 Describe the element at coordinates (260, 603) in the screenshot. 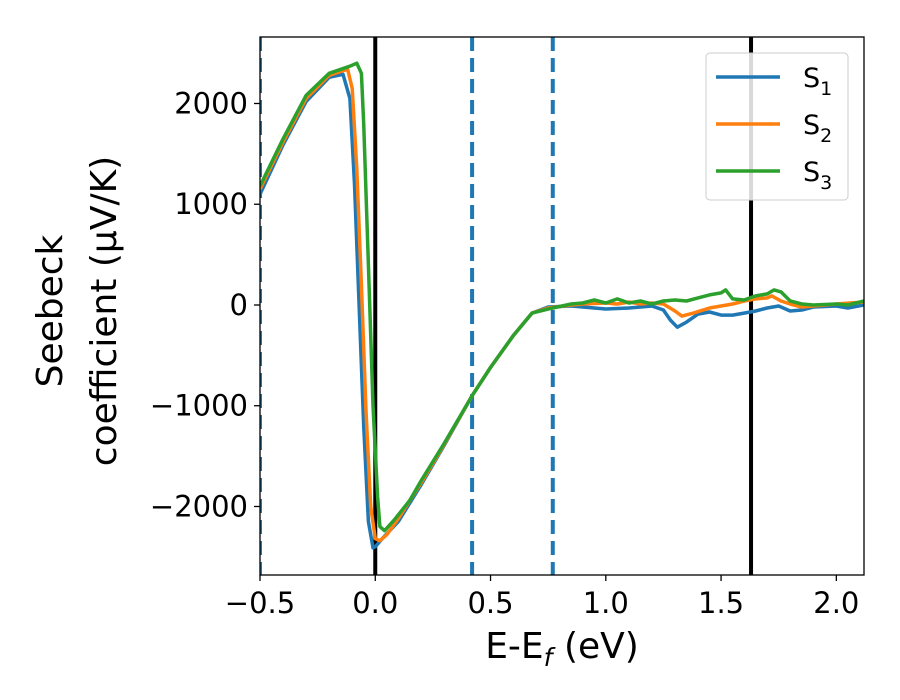

I see `x-tick-label: −0.5` at that location.